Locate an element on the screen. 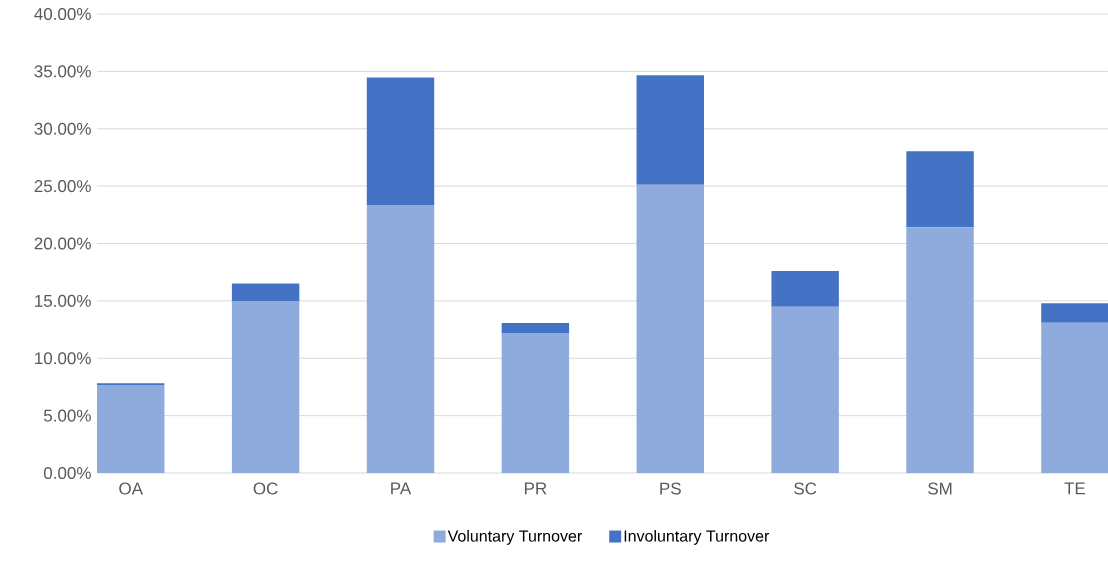 The height and width of the screenshot is (571, 1108). y-tick-label: 25.00% is located at coordinates (62, 186).